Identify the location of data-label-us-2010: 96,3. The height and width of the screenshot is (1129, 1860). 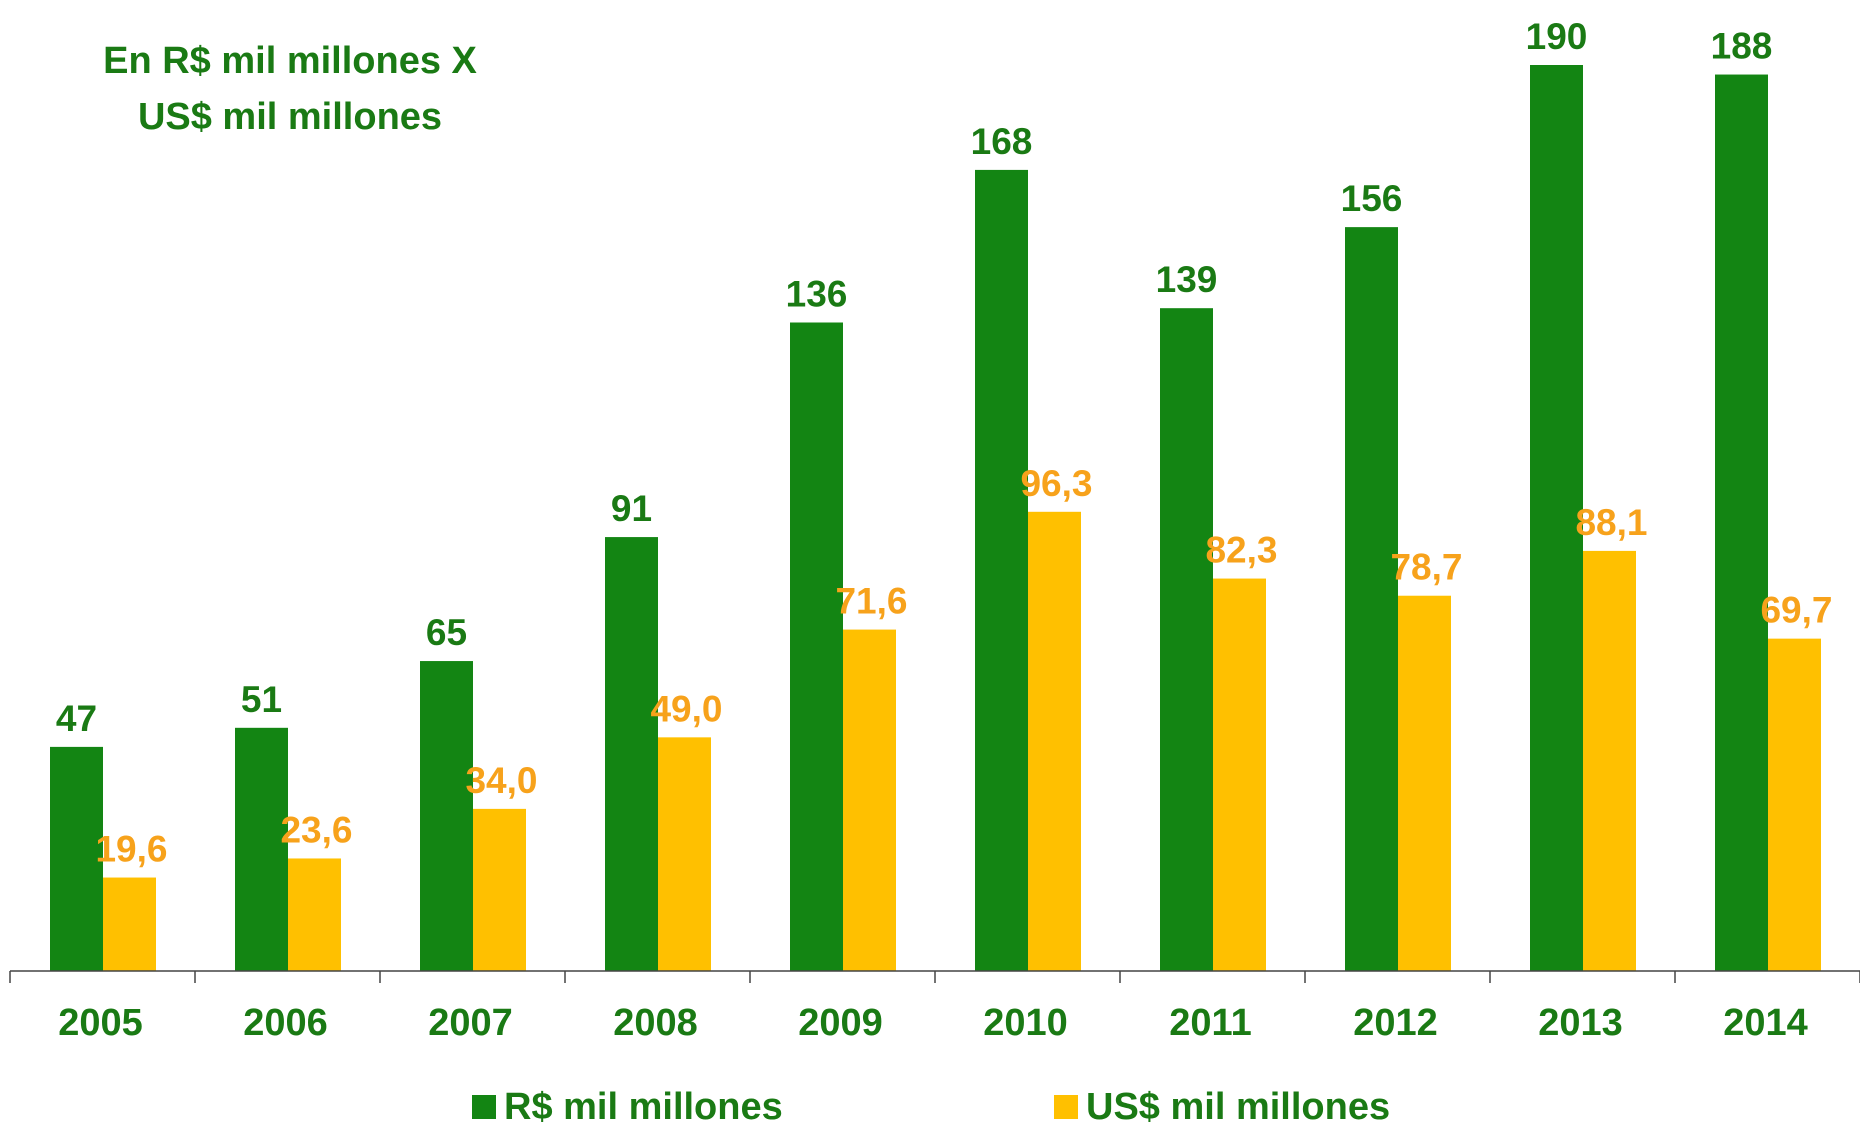
(1056, 483).